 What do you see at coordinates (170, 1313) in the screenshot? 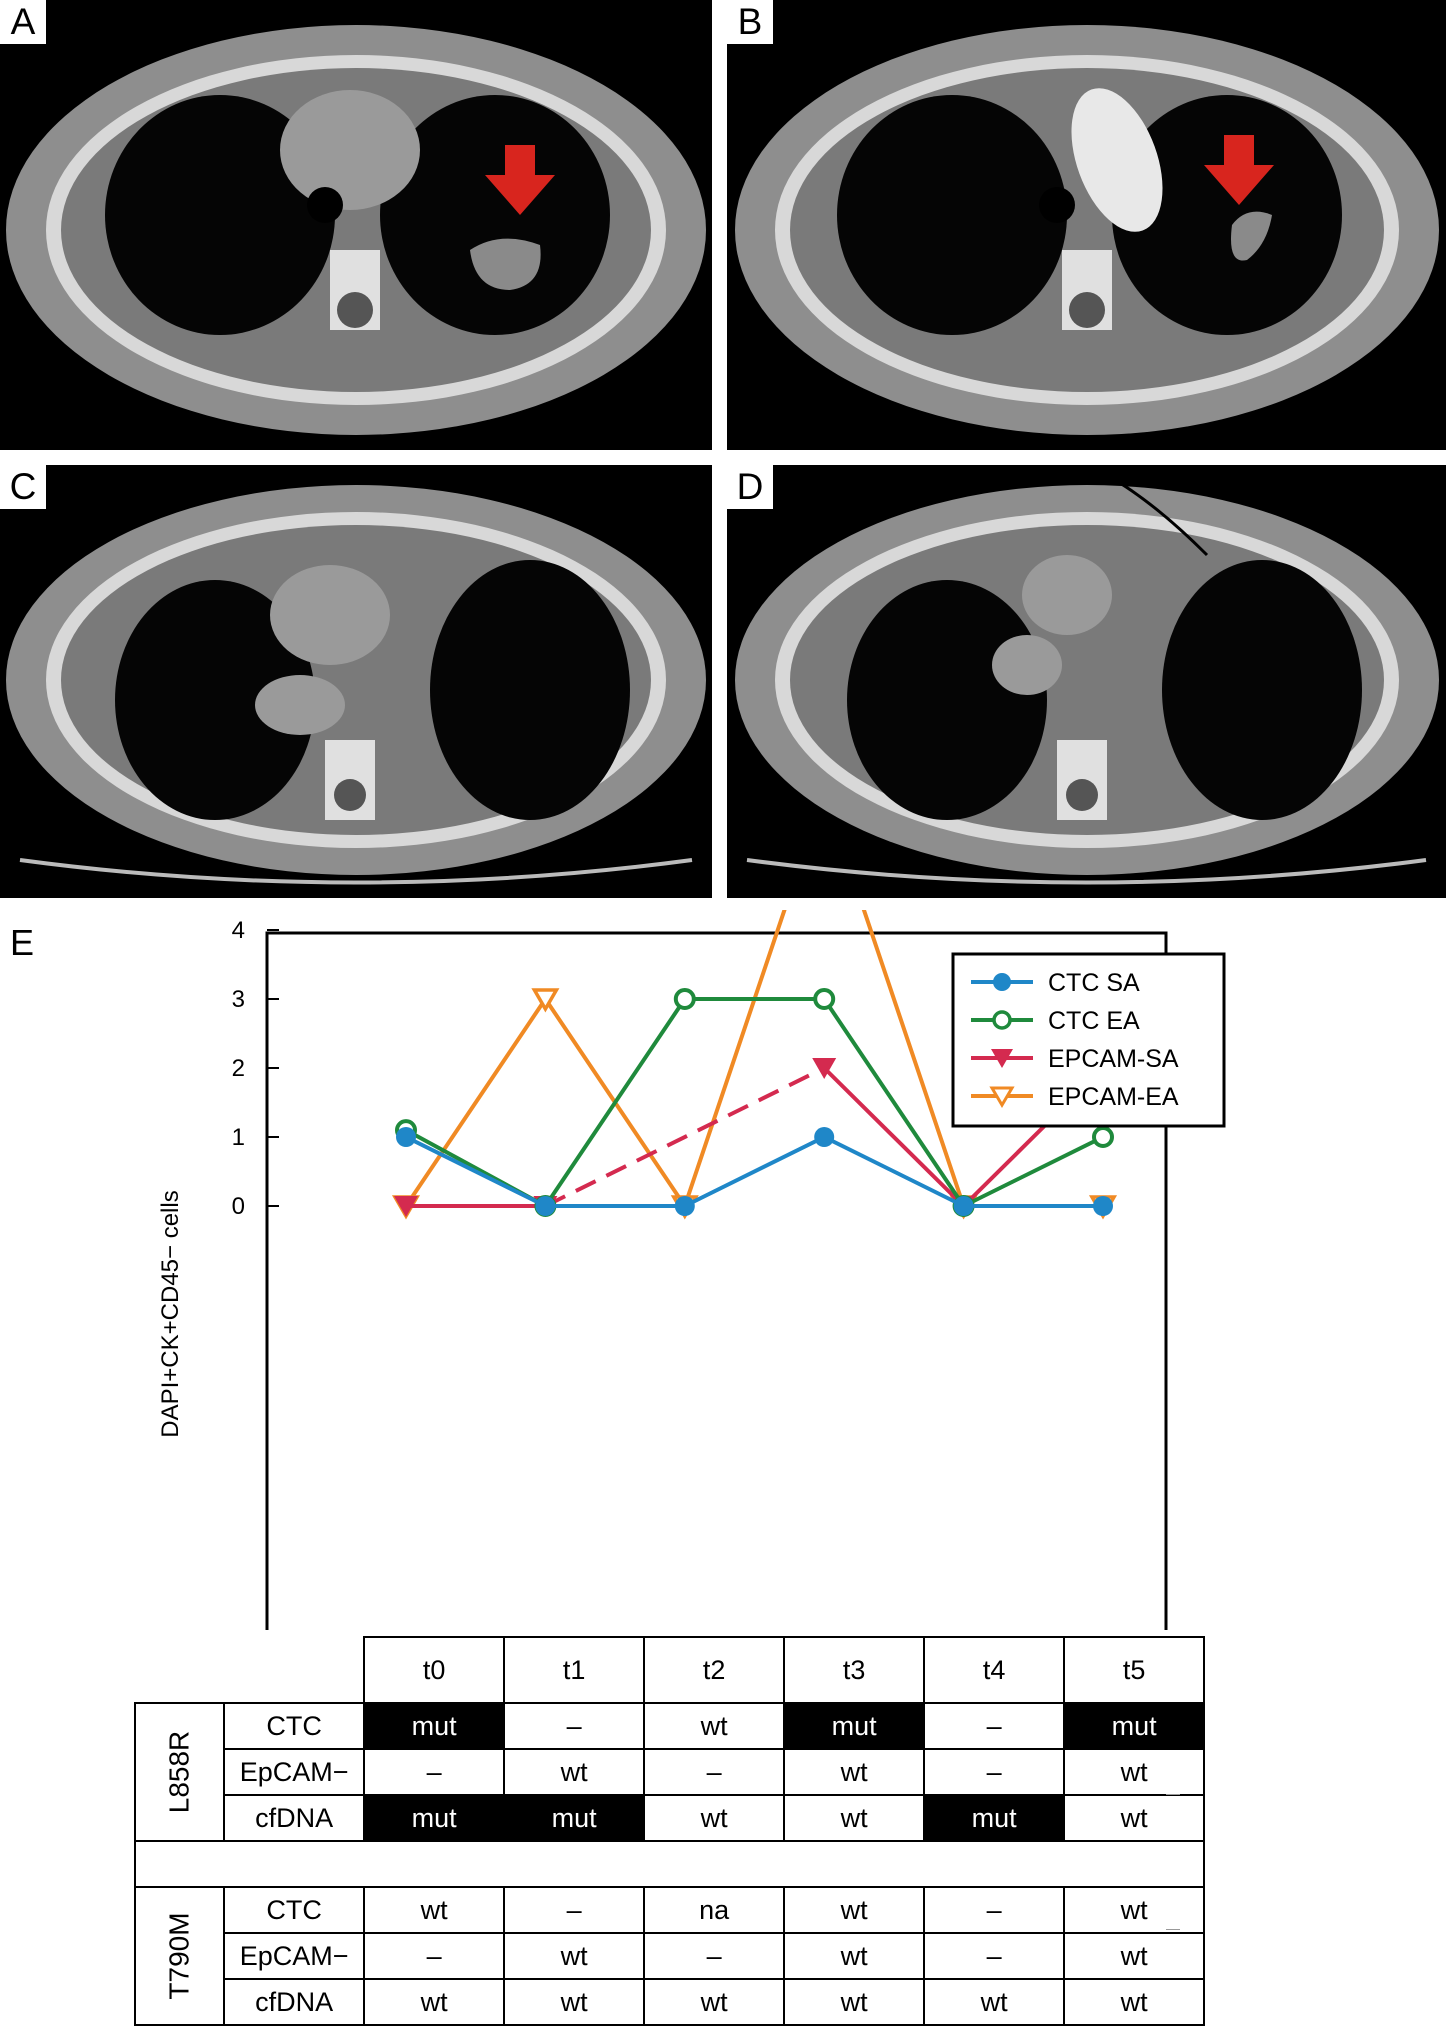
I see `y-axis-label: DAPI+CK+CD45− cells` at bounding box center [170, 1313].